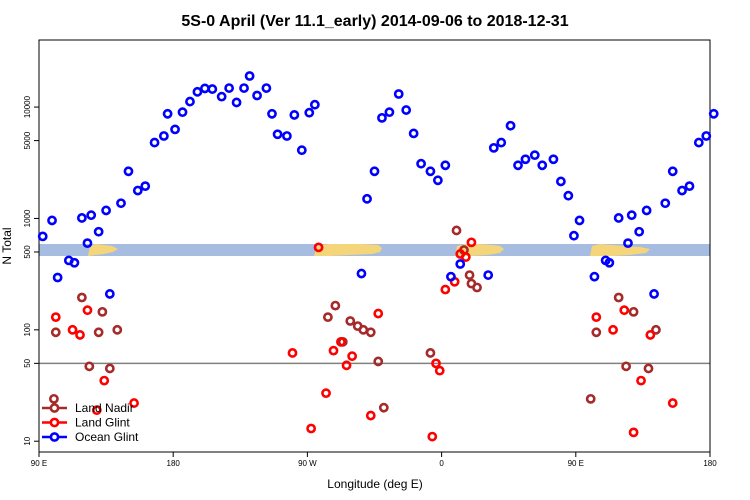  What do you see at coordinates (174, 463) in the screenshot?
I see `x-tick-label: 180` at bounding box center [174, 463].